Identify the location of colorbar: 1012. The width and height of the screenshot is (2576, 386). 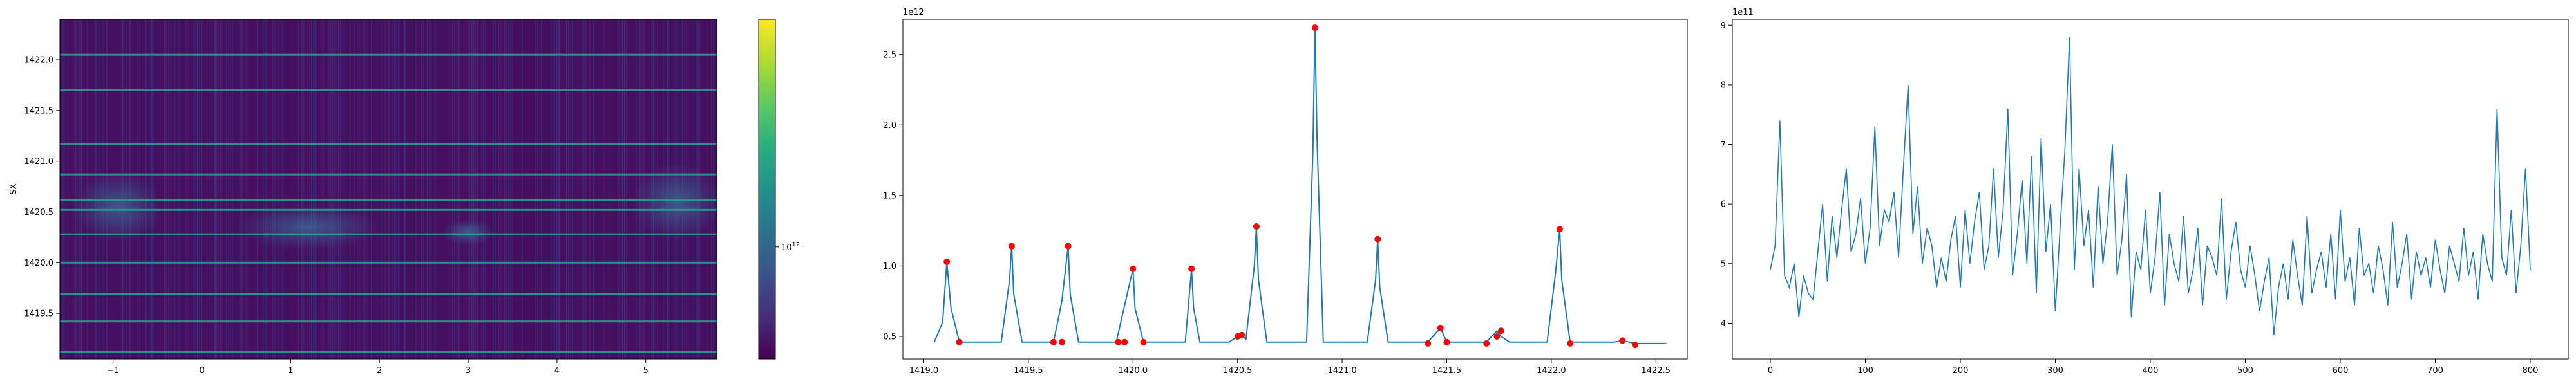
(779, 189).